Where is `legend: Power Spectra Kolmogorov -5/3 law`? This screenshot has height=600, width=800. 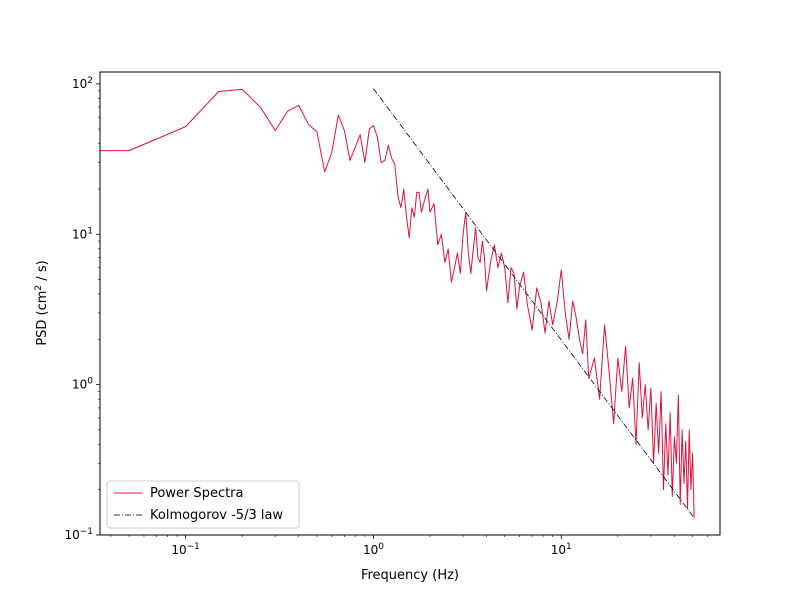 legend: Power Spectra Kolmogorov -5/3 law is located at coordinates (203, 504).